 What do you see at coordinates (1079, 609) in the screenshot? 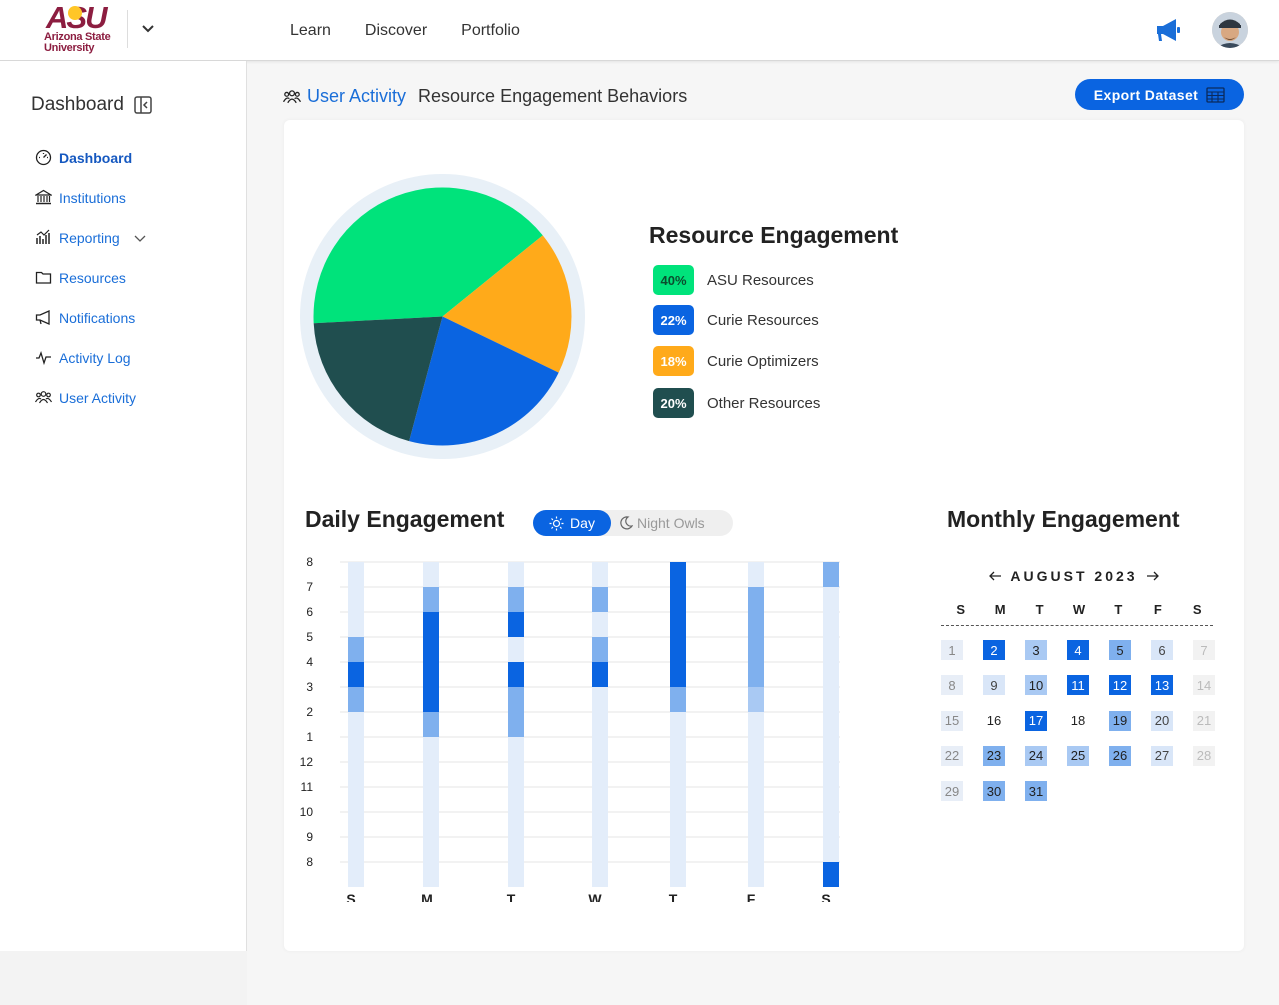
I see `weekday-label: W` at bounding box center [1079, 609].